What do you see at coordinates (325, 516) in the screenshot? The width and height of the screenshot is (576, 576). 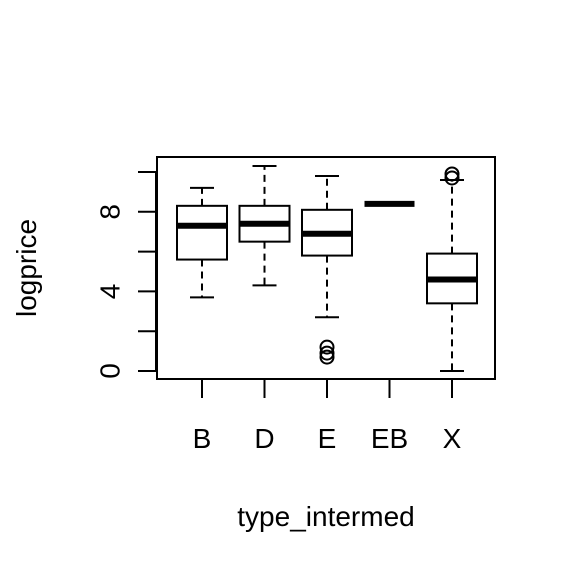 I see `x-axis-title: type_intermed` at bounding box center [325, 516].